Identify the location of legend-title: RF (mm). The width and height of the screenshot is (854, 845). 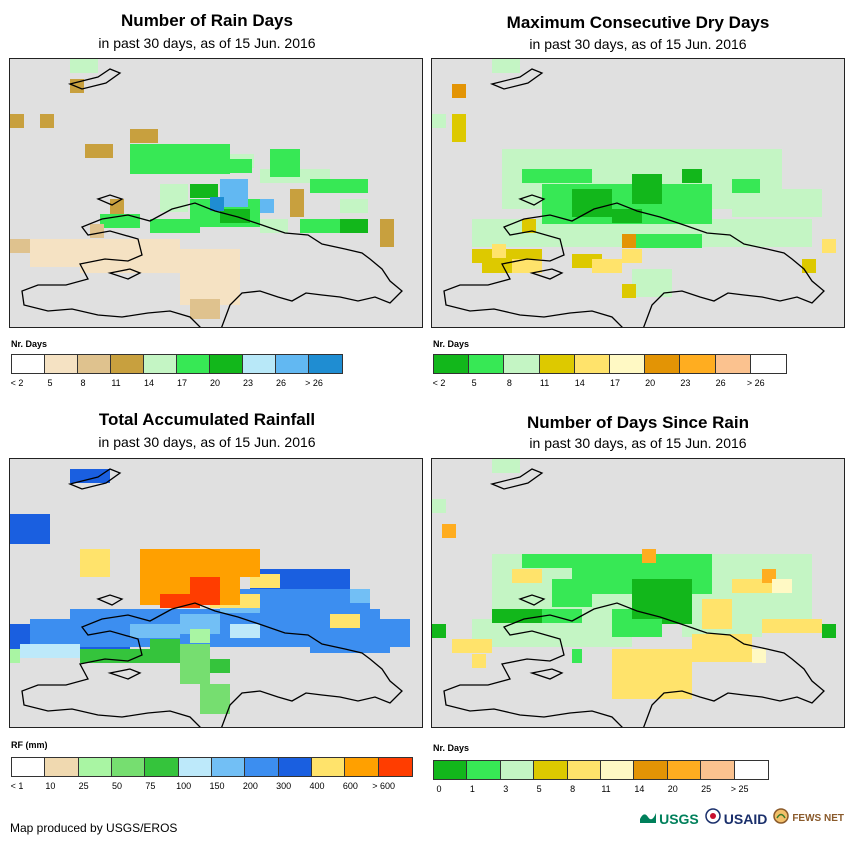
(29, 745).